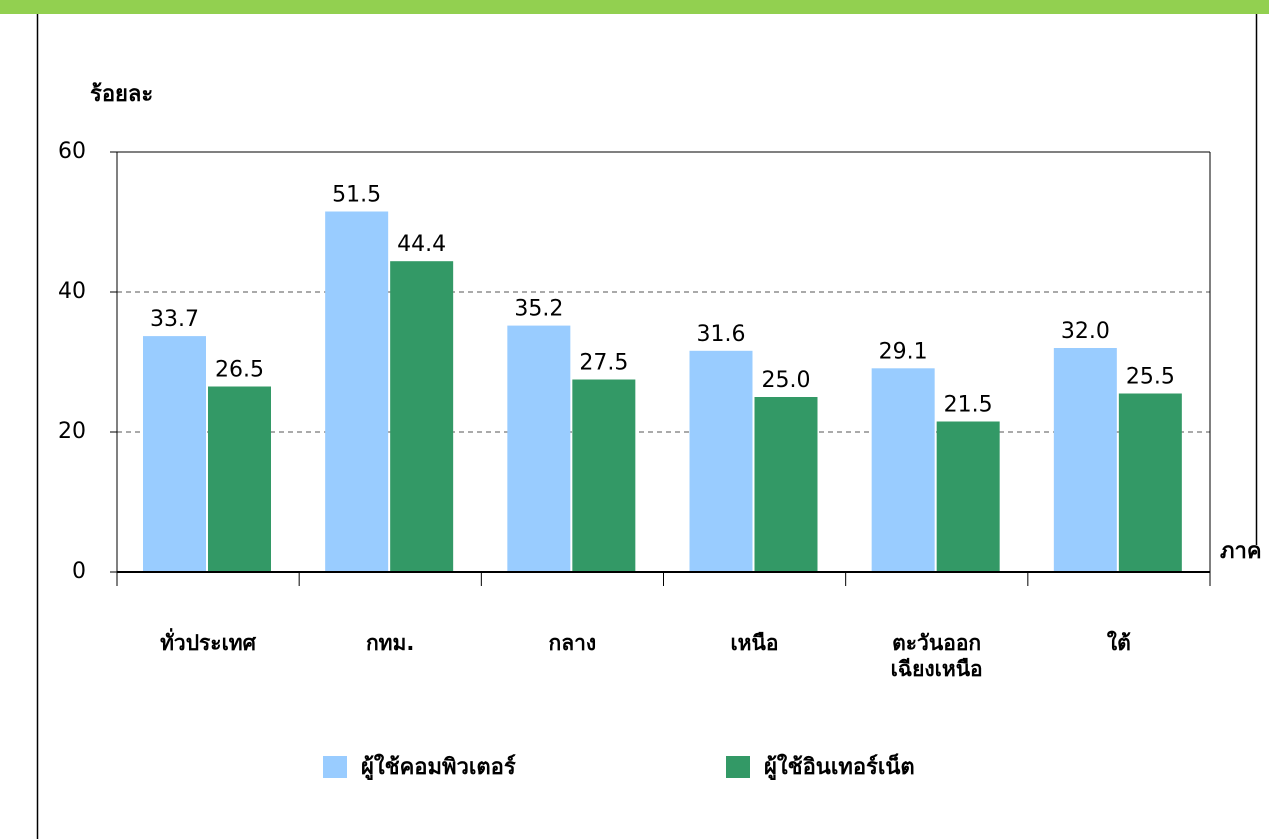  Describe the element at coordinates (390, 643) in the screenshot. I see `x-tick-label: กทม.` at that location.